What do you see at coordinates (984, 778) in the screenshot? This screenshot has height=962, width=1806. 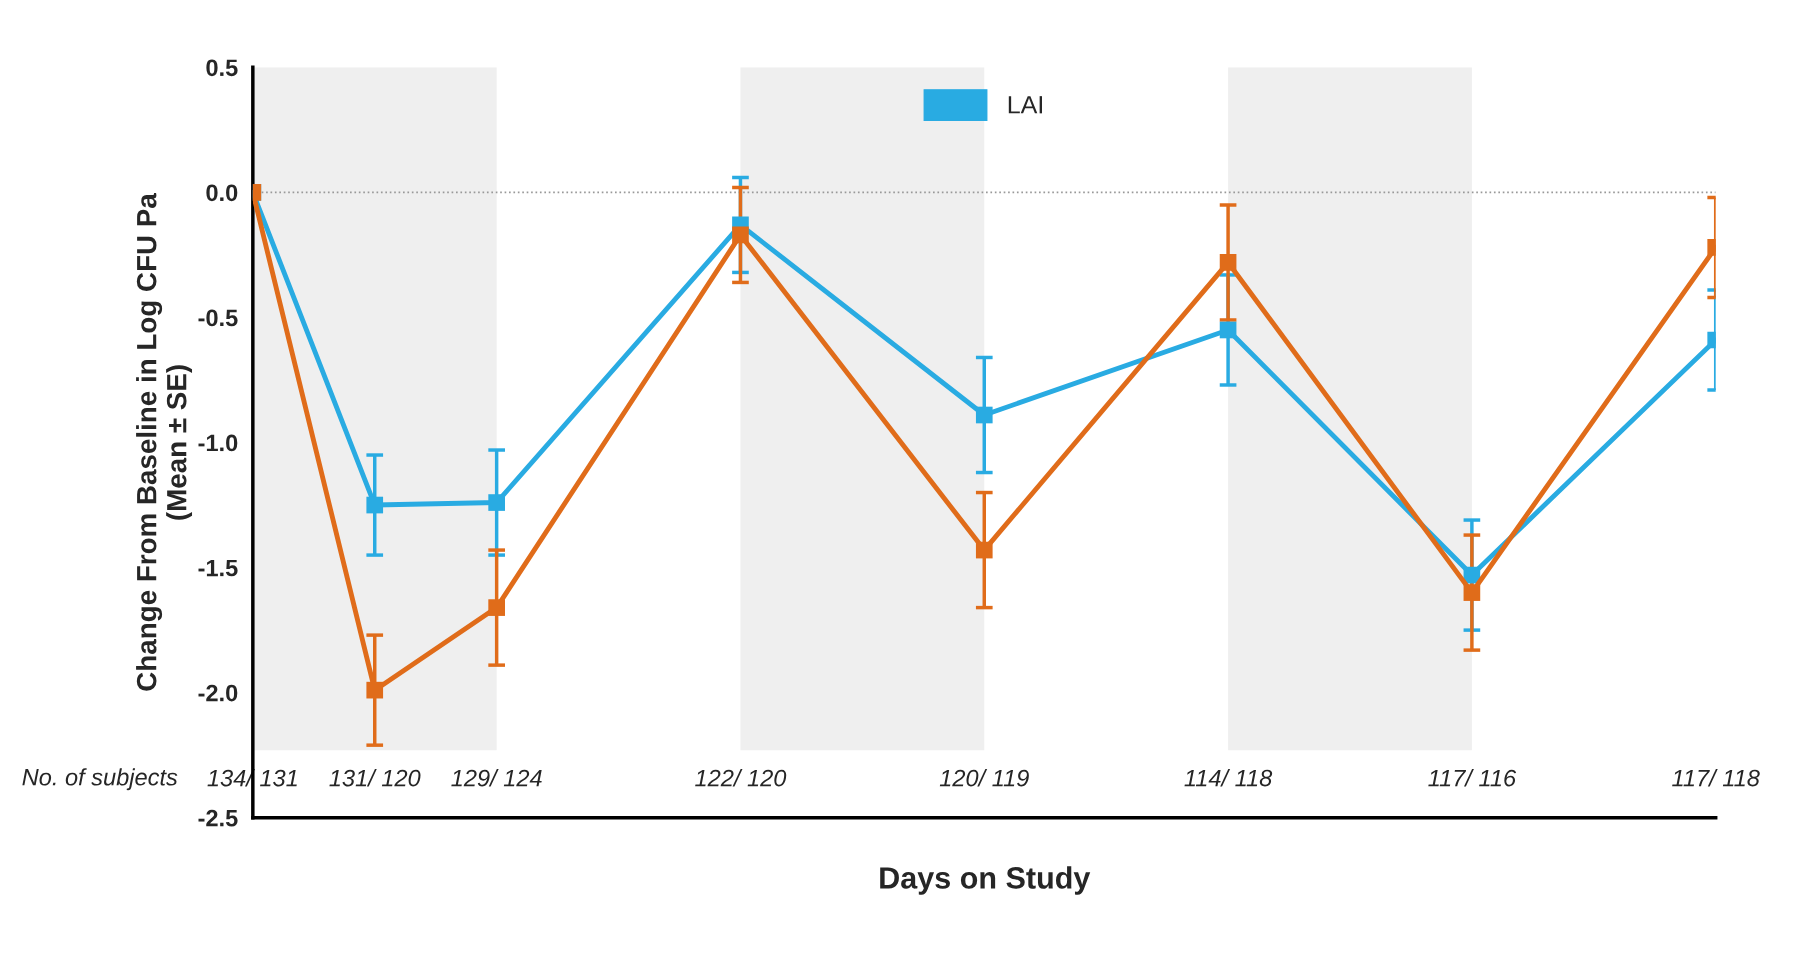 I see `x-tick-label: 120/ 119` at bounding box center [984, 778].